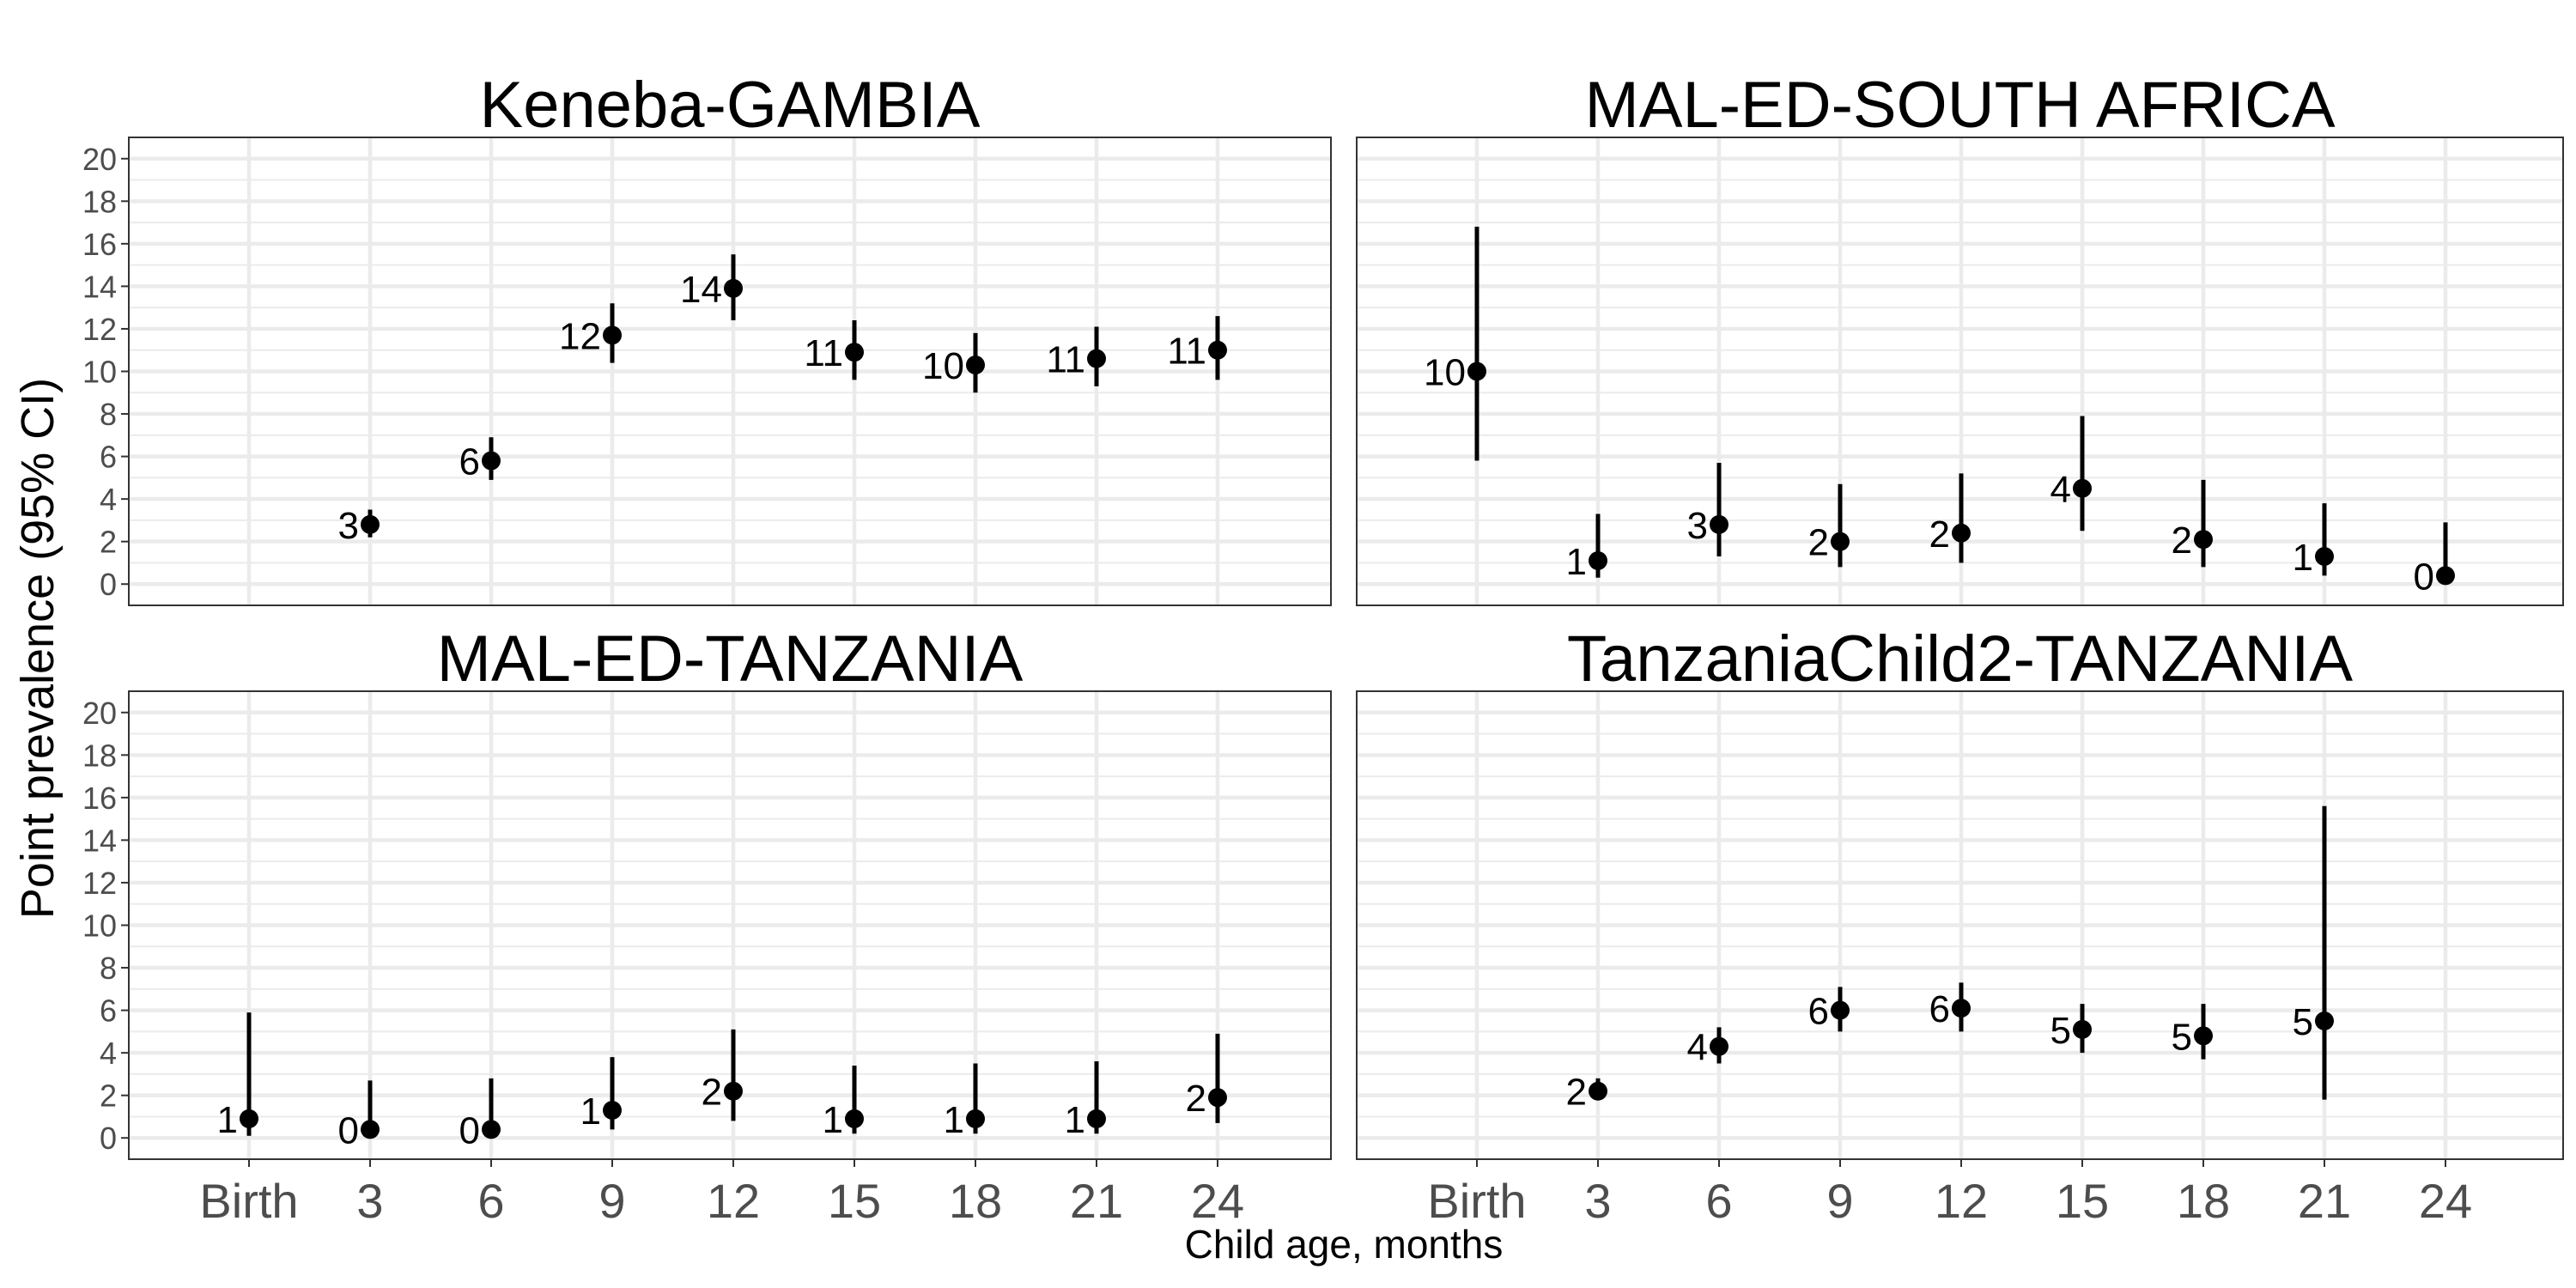 This screenshot has width=2576, height=1288. Describe the element at coordinates (701, 290) in the screenshot. I see `data-label: 14` at that location.